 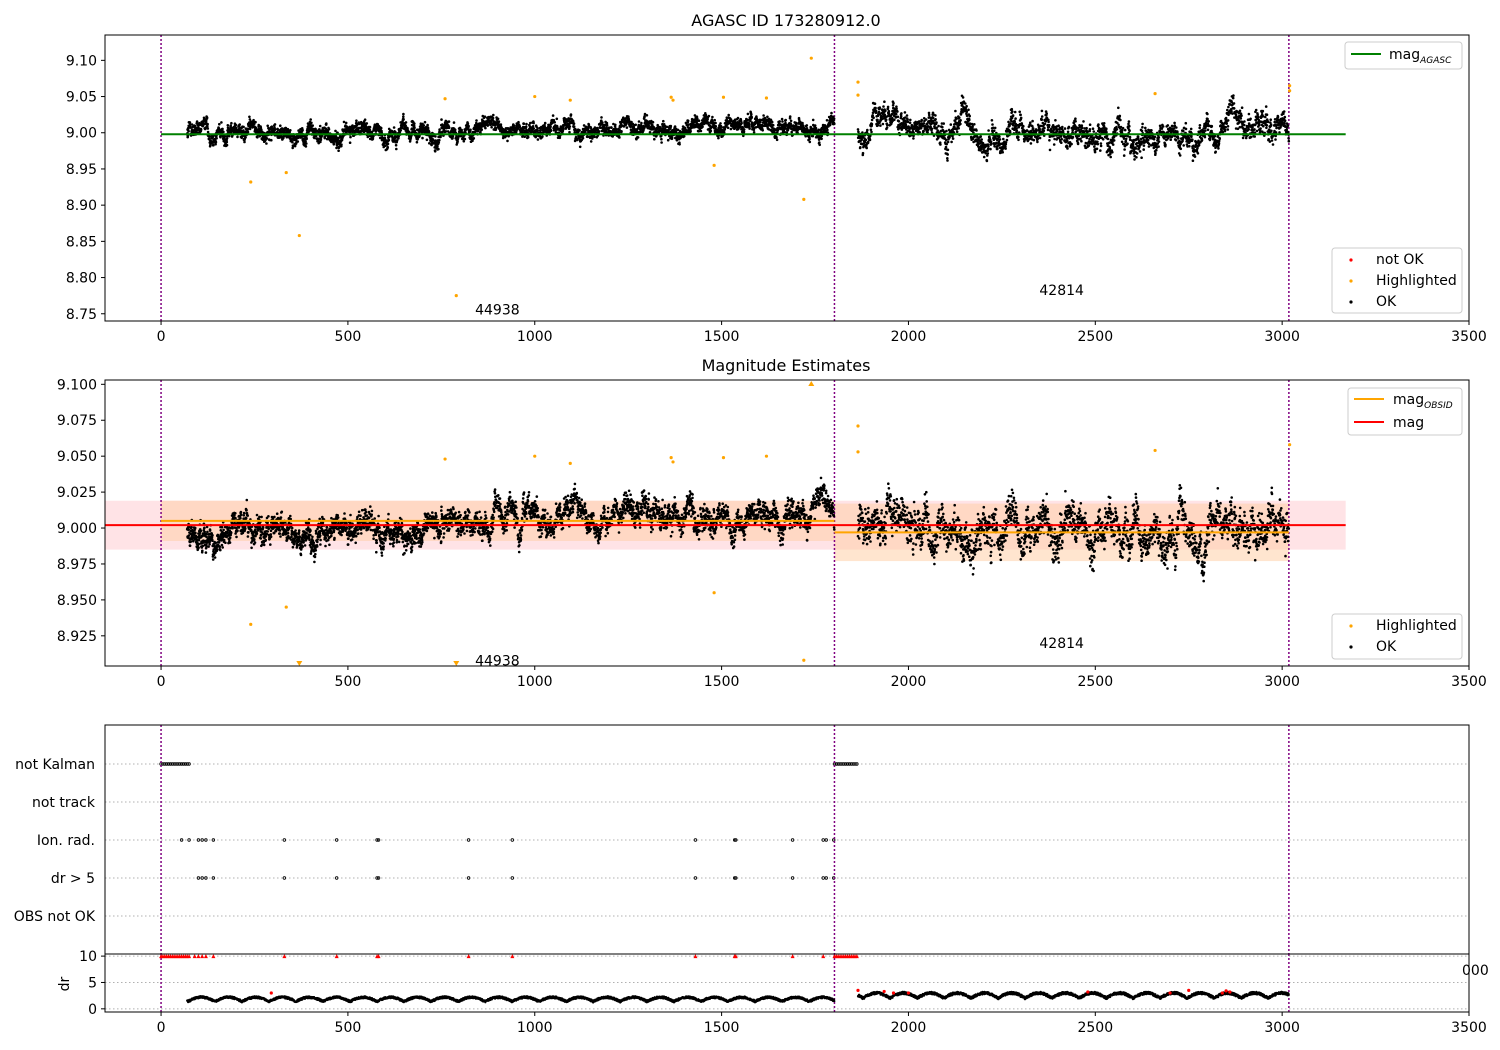 I want to click on panel1-title: AGASC ID 173280912.0, so click(x=785, y=20).